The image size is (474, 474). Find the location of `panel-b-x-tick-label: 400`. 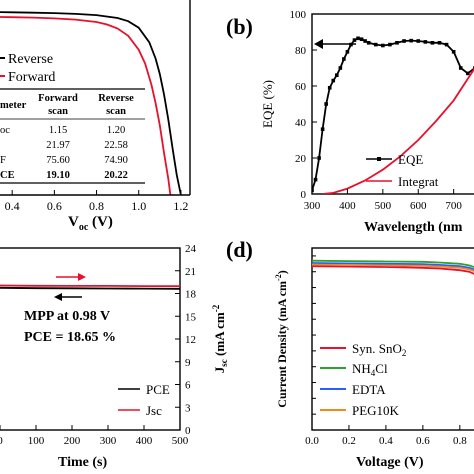

panel-b-x-tick-label: 400 is located at coordinates (347, 206).